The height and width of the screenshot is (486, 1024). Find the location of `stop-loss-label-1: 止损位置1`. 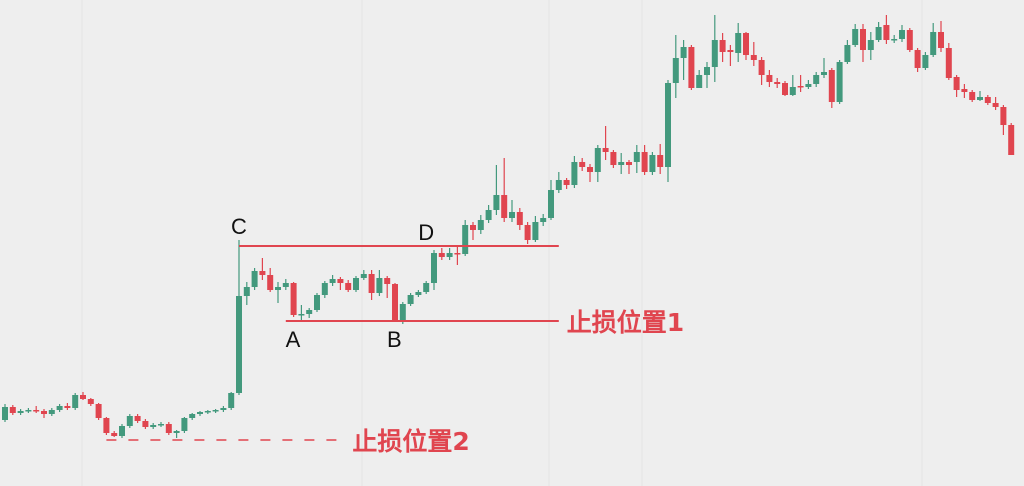

stop-loss-label-1: 止损位置1 is located at coordinates (625, 322).